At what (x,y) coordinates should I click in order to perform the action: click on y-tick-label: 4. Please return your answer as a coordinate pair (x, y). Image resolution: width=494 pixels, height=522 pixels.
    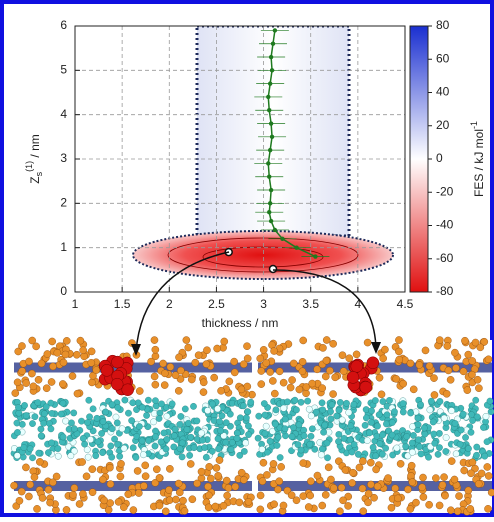
    Looking at the image, I should click on (63, 114).